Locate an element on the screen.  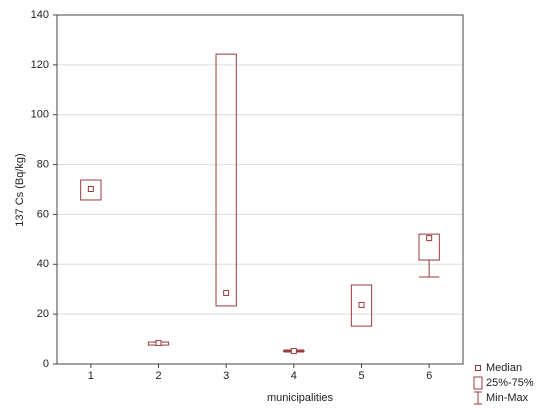
y-tick-label: 140 is located at coordinates (40, 15).